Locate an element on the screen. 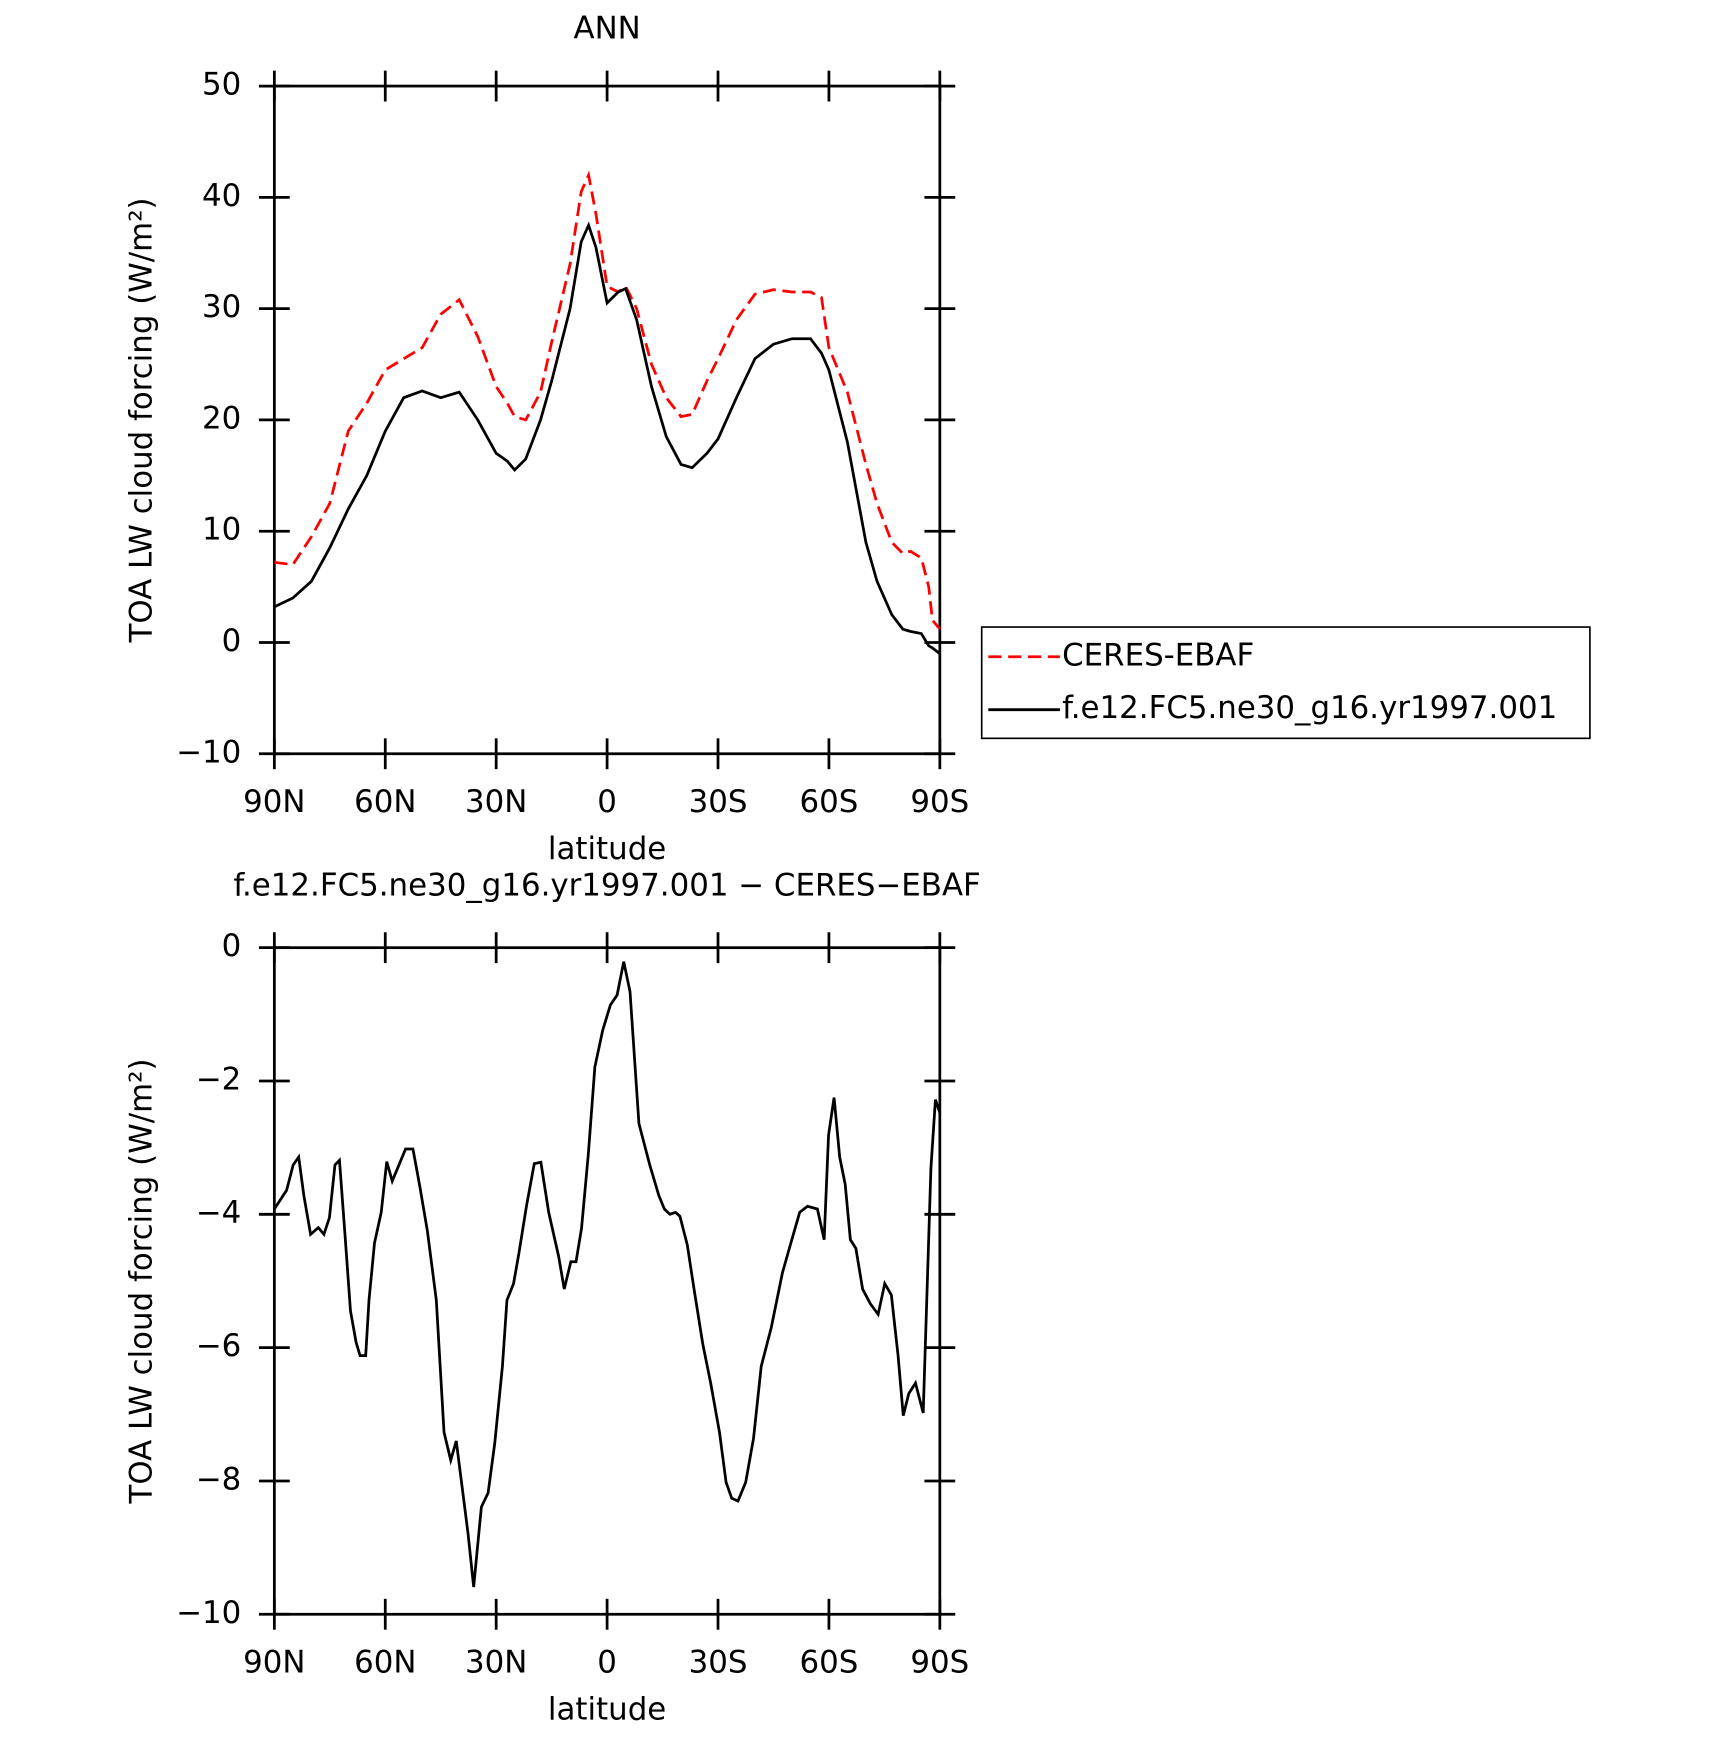 The height and width of the screenshot is (1740, 1710). y-tick-label: 30 is located at coordinates (221, 307).